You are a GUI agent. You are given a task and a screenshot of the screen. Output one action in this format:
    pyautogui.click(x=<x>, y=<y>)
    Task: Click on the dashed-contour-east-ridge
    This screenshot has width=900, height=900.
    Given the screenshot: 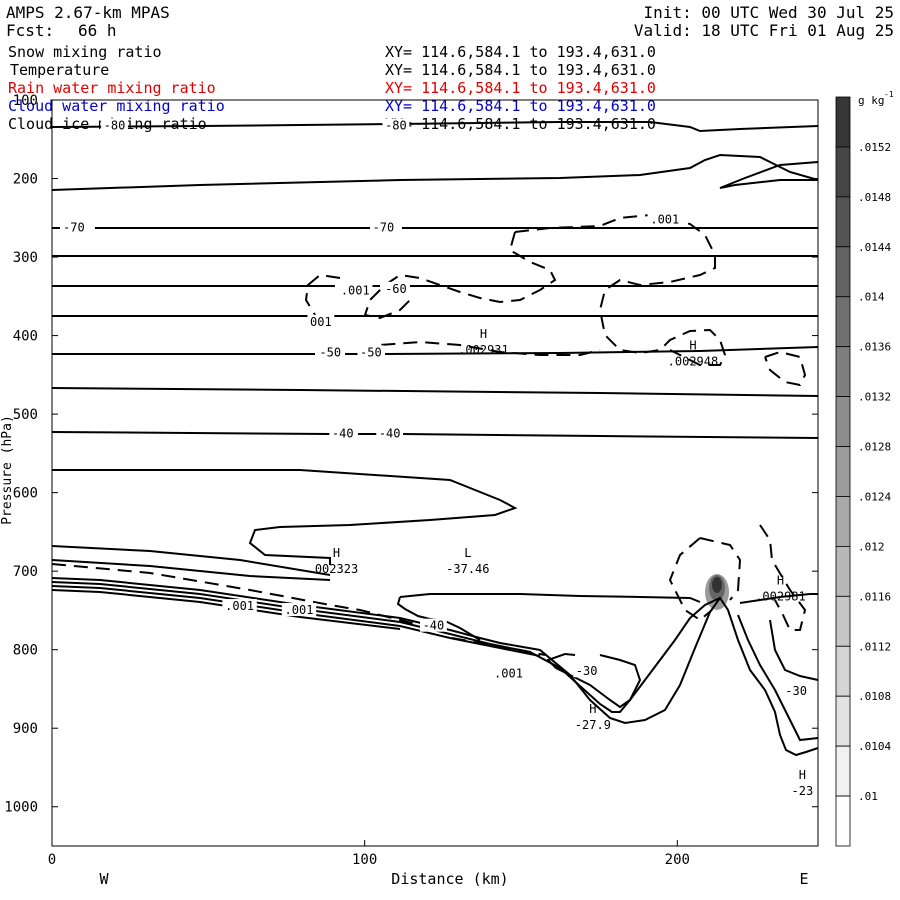 What is the action you would take?
    pyautogui.click(x=783, y=577)
    